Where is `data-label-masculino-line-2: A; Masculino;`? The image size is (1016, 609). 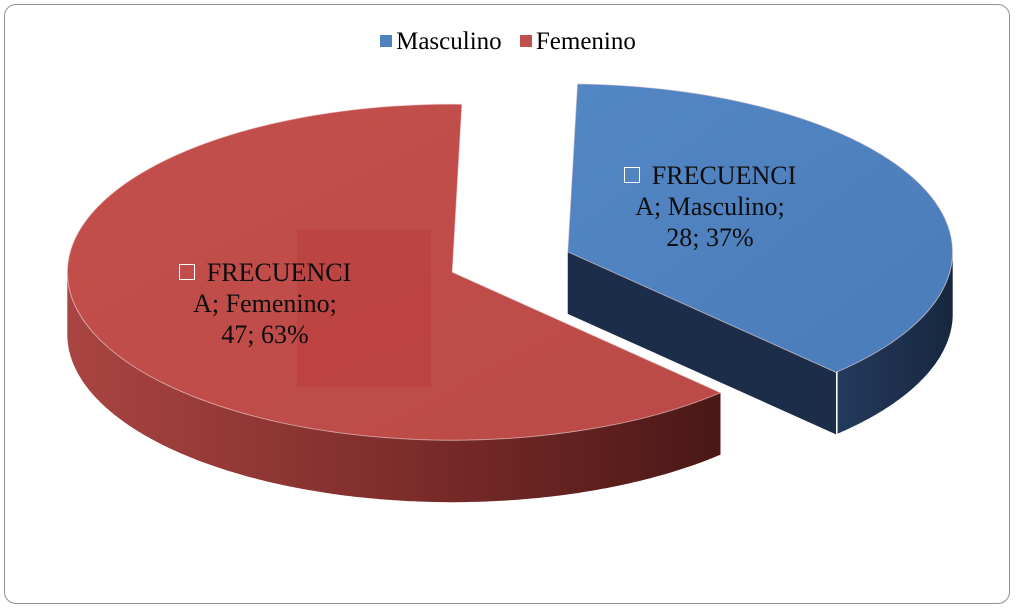
data-label-masculino-line-2: A; Masculino; is located at coordinates (710, 206).